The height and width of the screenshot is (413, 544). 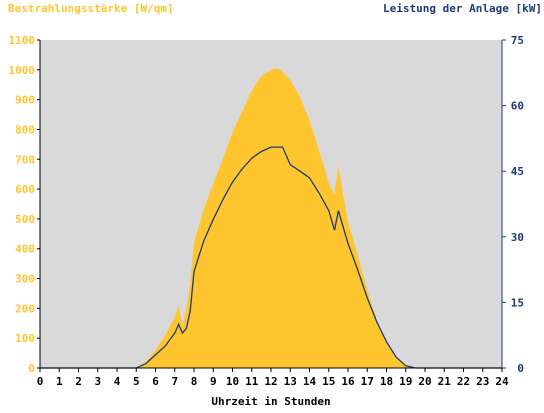 I want to click on x-tick-label: 11, so click(x=252, y=381).